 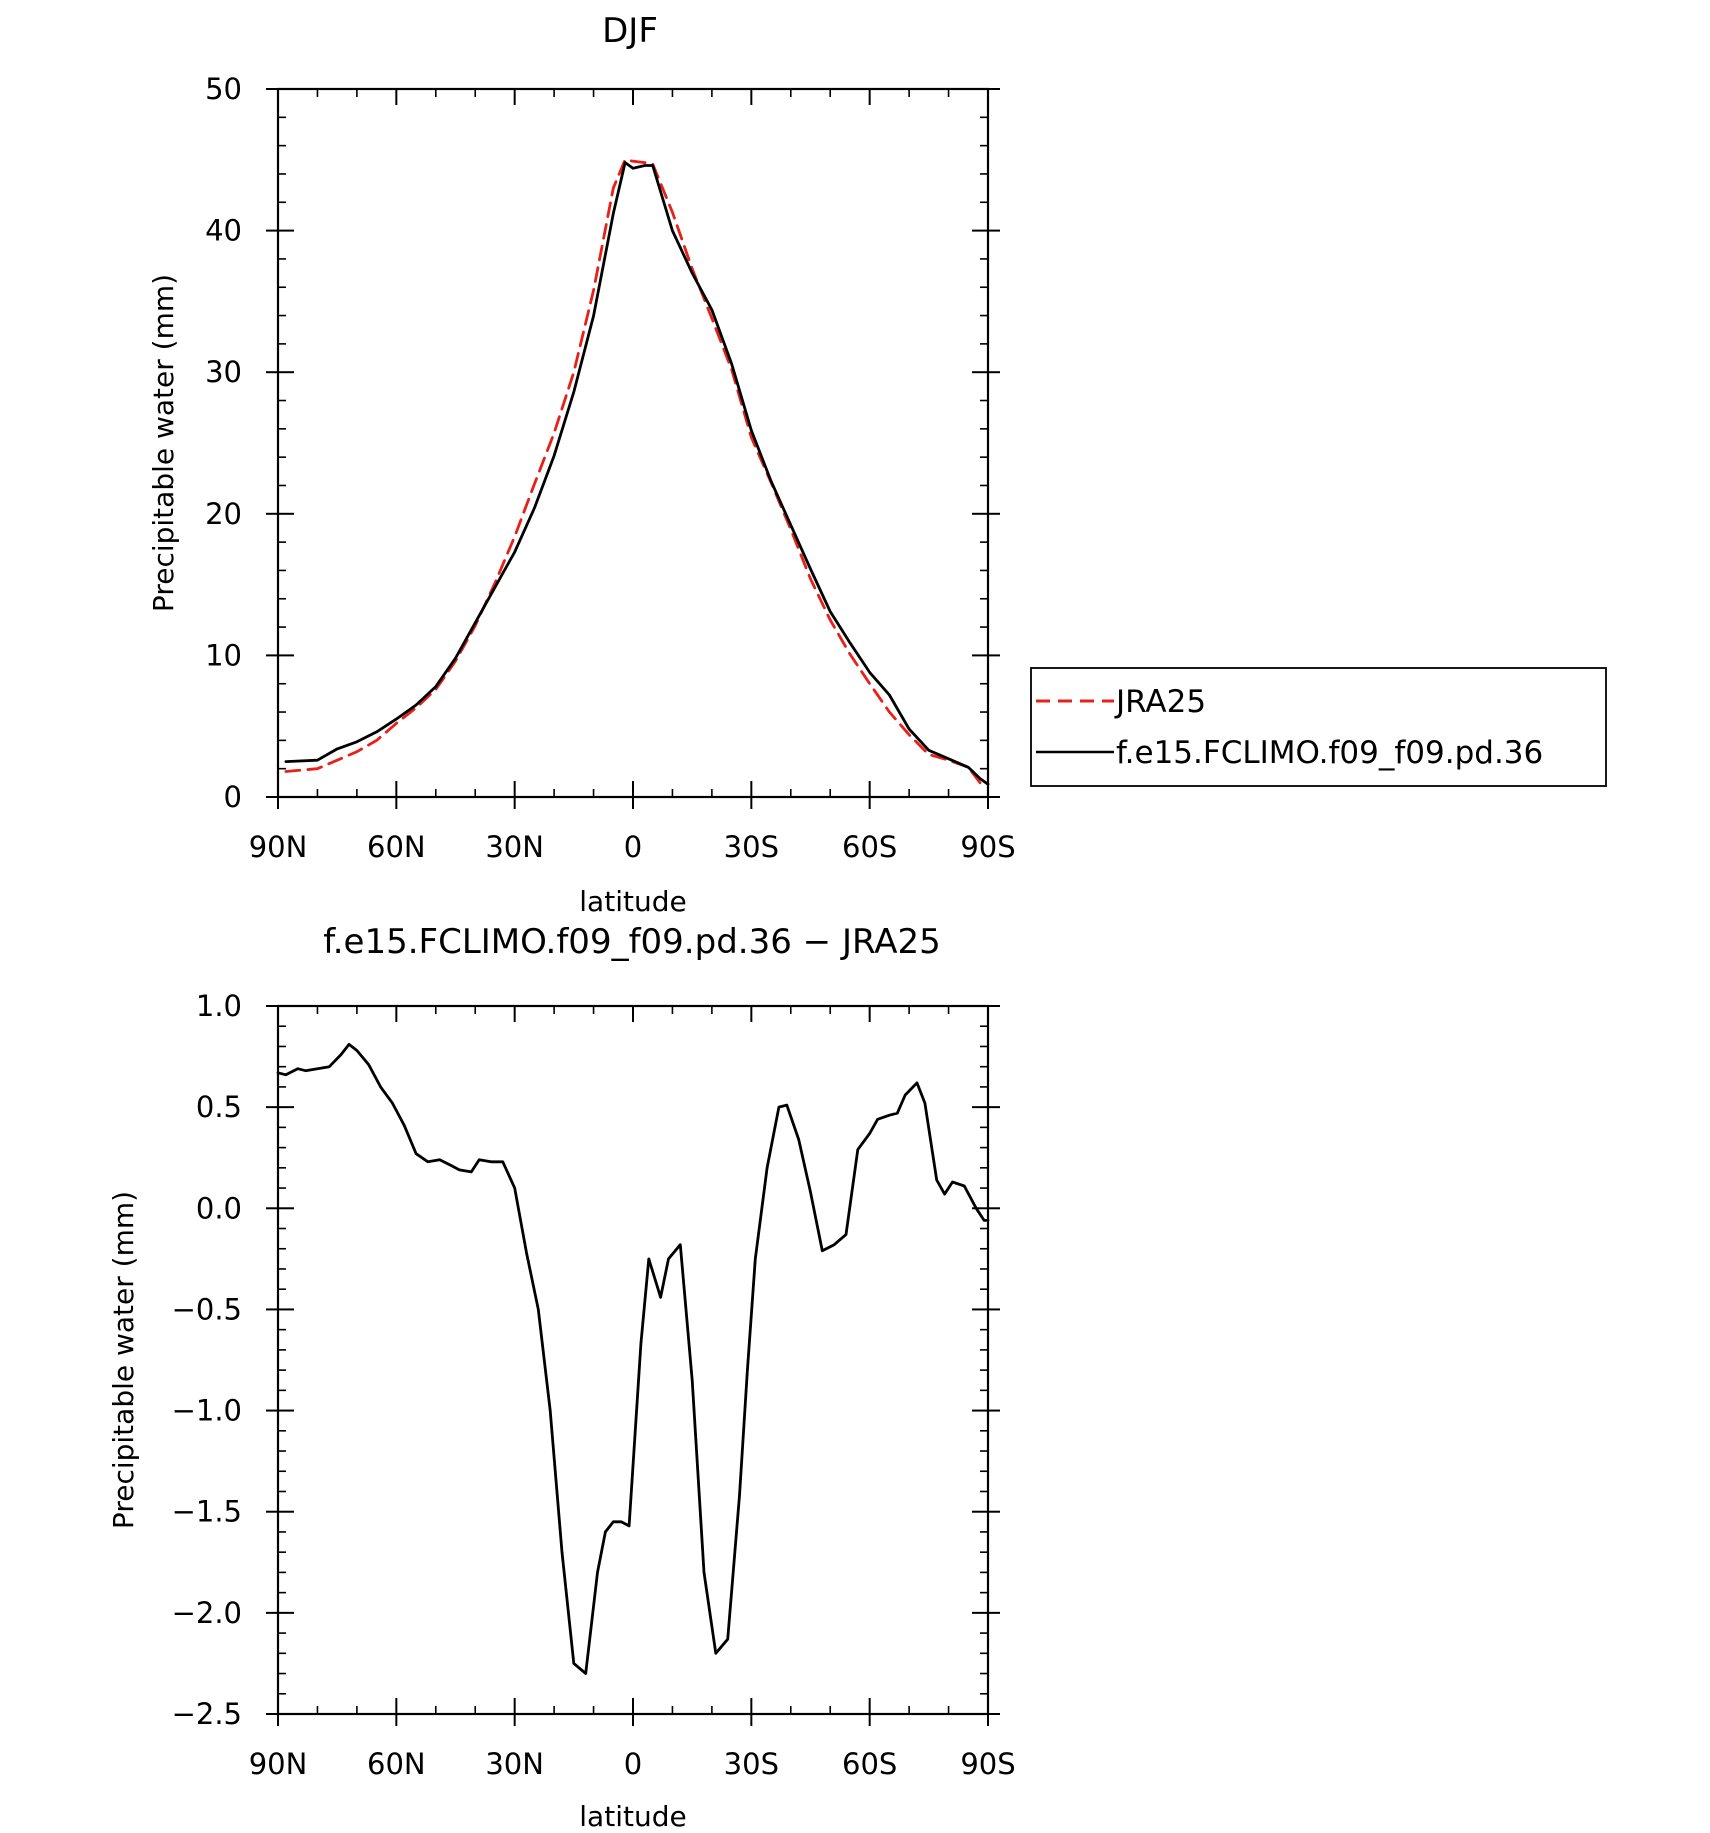 What do you see at coordinates (207, 1360) in the screenshot?
I see `y-tick-labels: 1.0 0.5 0.0 −0.5 −1.0 −1.5 −2.0 −2.5` at bounding box center [207, 1360].